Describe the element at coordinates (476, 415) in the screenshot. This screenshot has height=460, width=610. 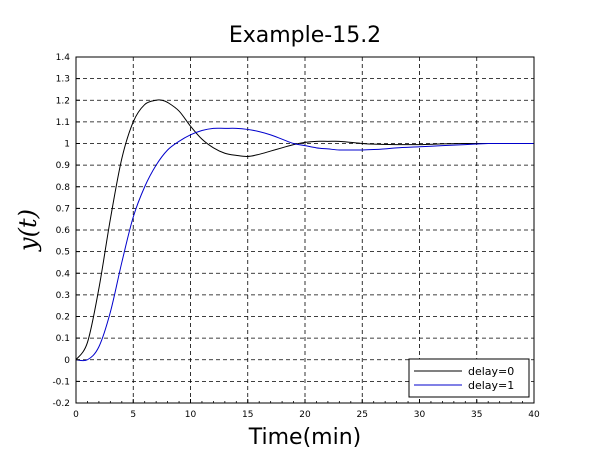
I see `x-tick-label: 35` at that location.